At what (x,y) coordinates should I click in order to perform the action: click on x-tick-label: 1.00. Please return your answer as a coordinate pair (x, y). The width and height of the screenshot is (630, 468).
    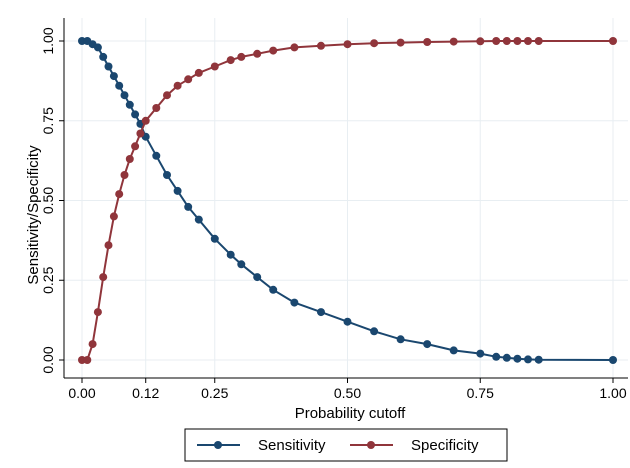
    Looking at the image, I should click on (612, 393).